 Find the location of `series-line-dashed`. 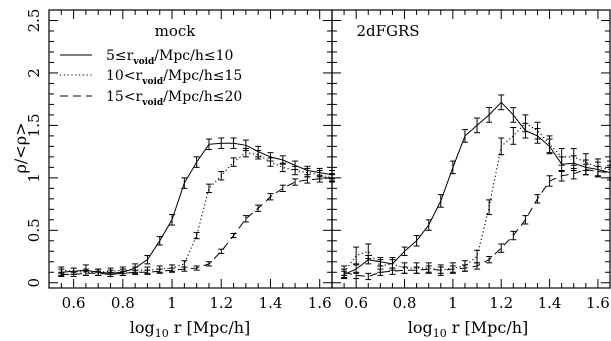

series-line-dashed is located at coordinates (197, 226).